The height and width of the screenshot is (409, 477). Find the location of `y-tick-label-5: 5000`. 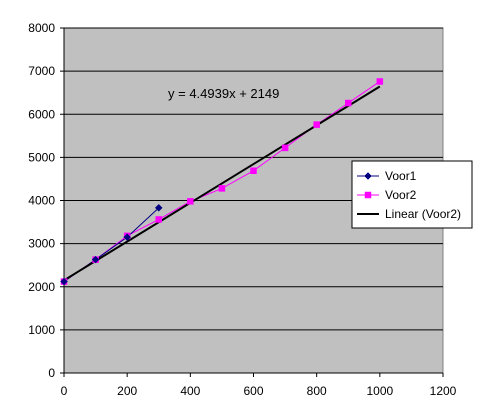

y-tick-label-5: 5000 is located at coordinates (41, 157).